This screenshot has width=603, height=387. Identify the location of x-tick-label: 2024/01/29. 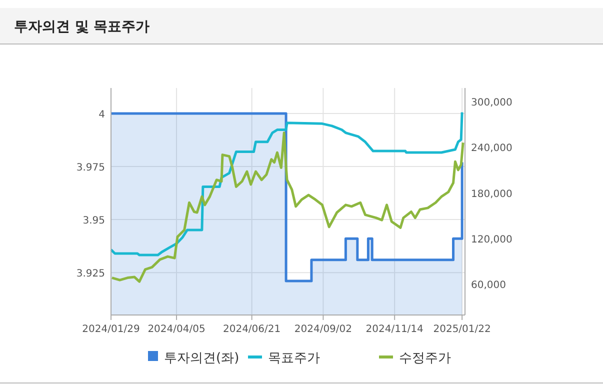
(111, 329).